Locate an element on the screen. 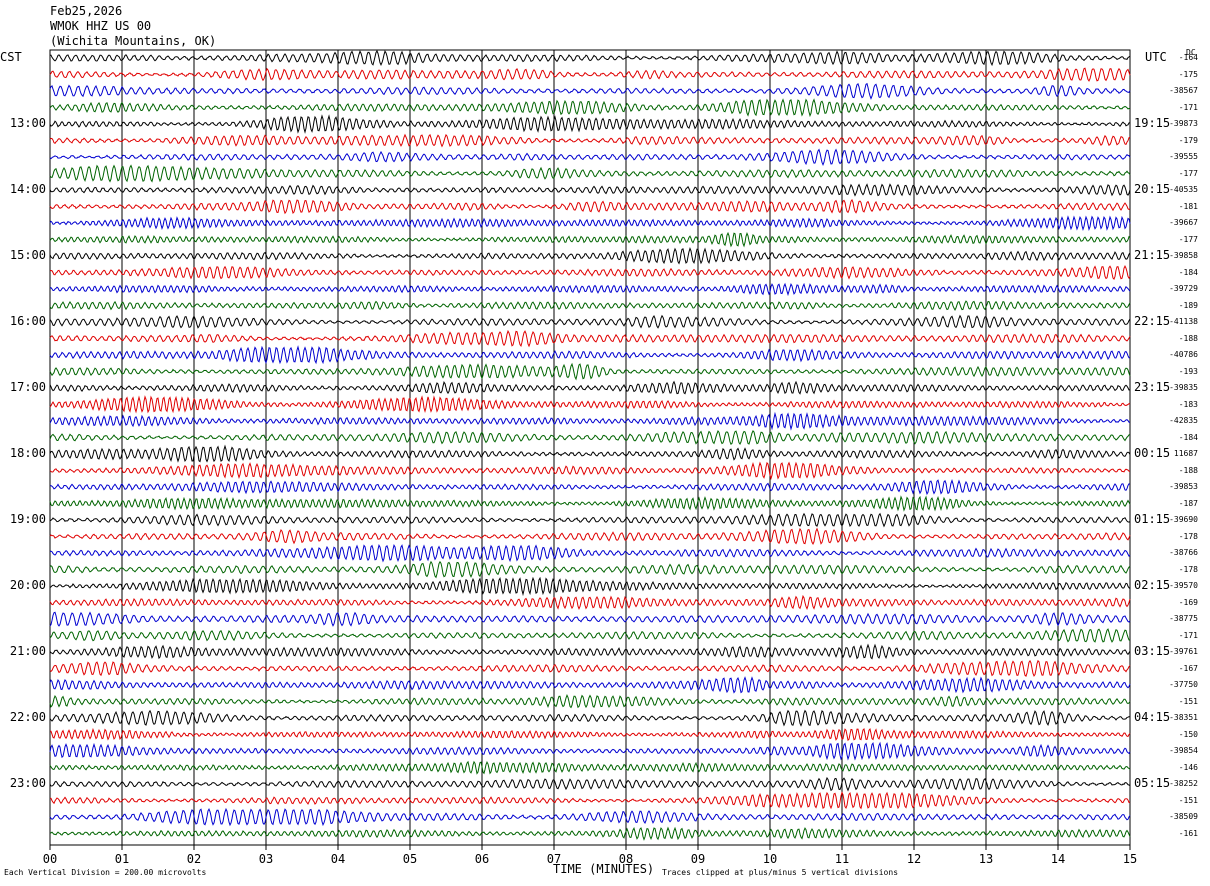  x-tick-label: 13 is located at coordinates (986, 859).